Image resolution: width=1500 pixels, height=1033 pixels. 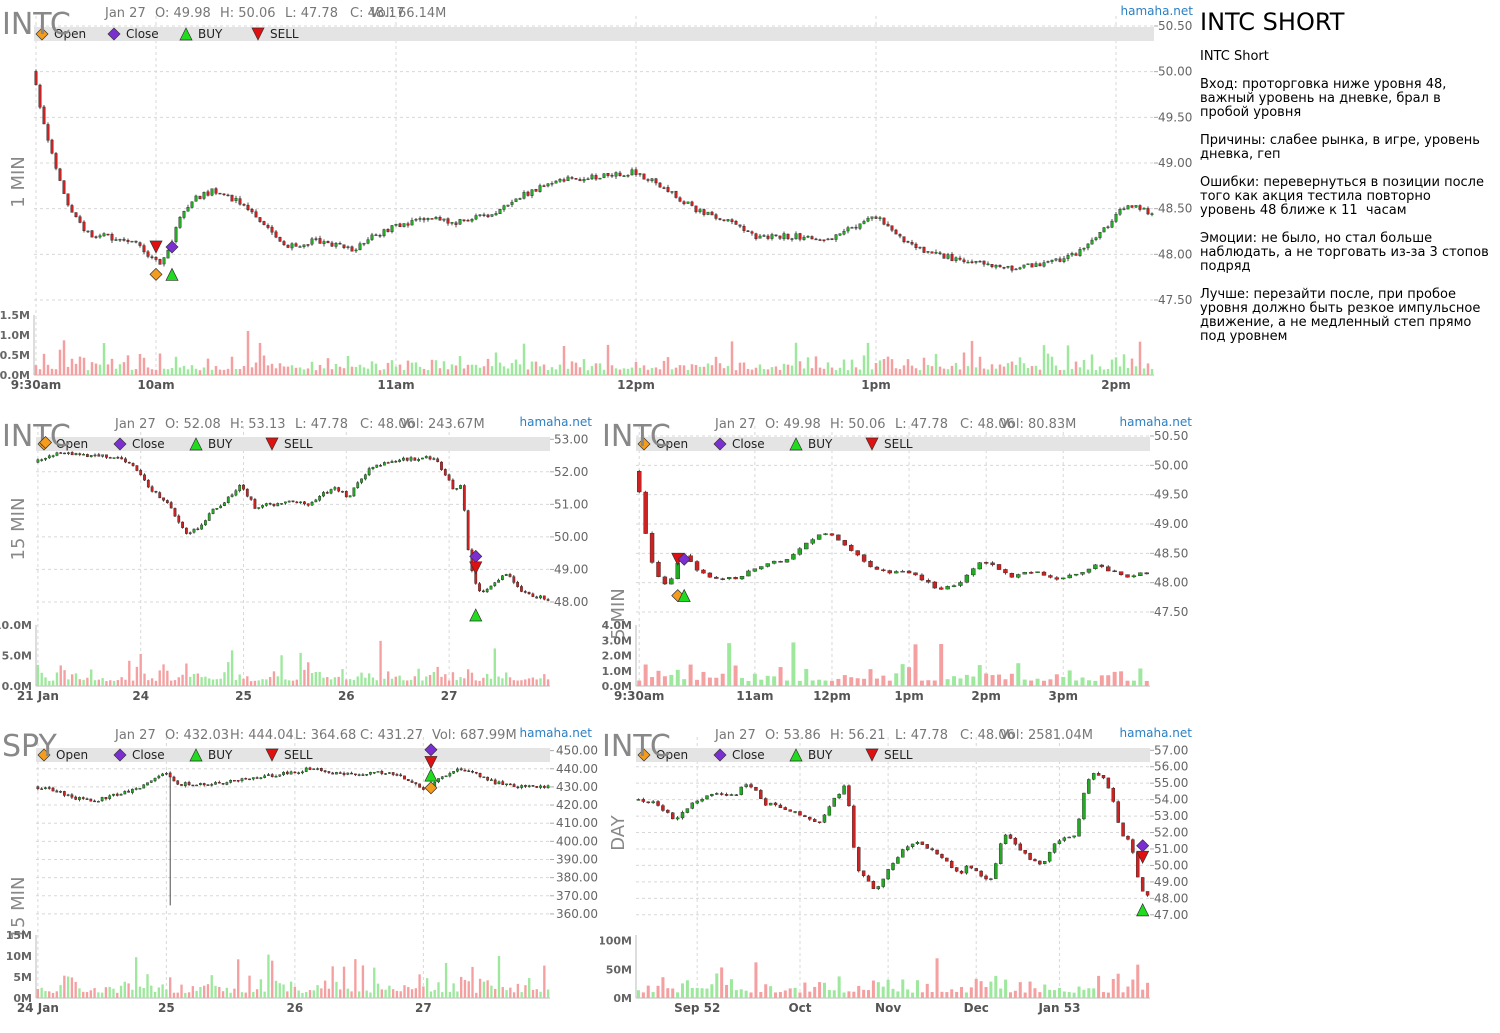 What do you see at coordinates (577, 859) in the screenshot?
I see `y-tick-label: 390.00` at bounding box center [577, 859].